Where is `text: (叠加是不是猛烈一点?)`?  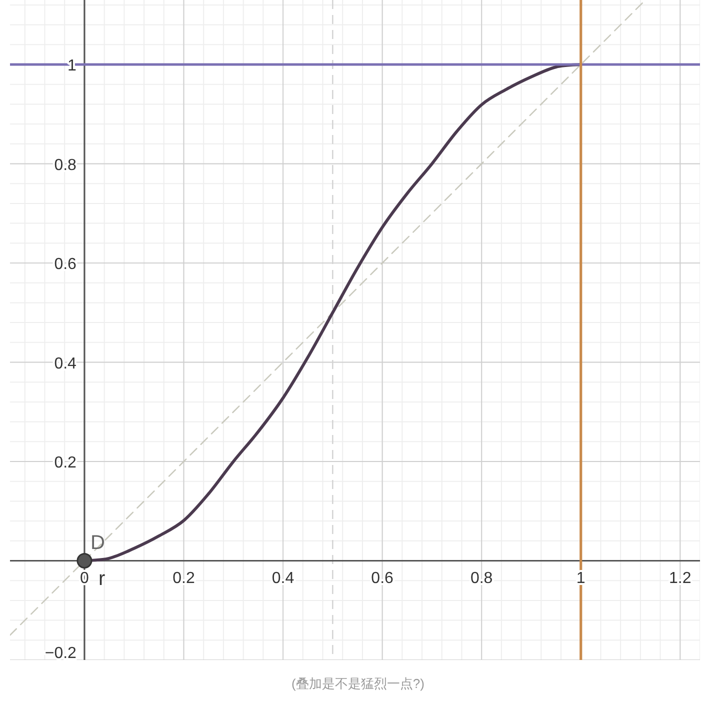 text: (叠加是不是猛烈一点?) is located at coordinates (358, 683).